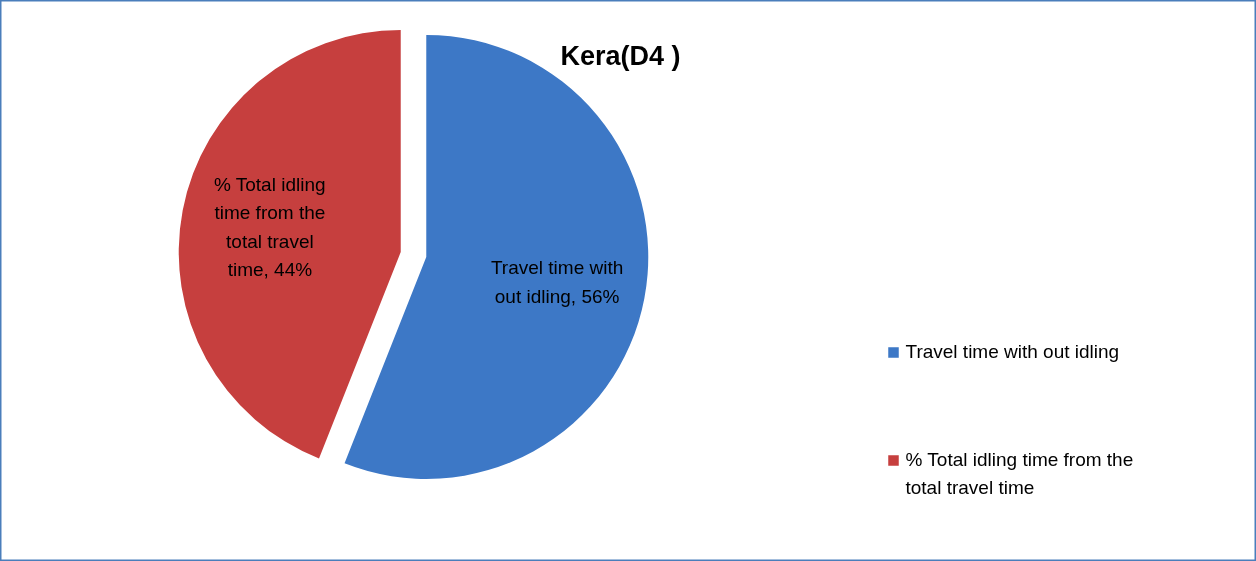  What do you see at coordinates (269, 227) in the screenshot?
I see `data-label: % Total idling time from the total travel time, 44%` at bounding box center [269, 227].